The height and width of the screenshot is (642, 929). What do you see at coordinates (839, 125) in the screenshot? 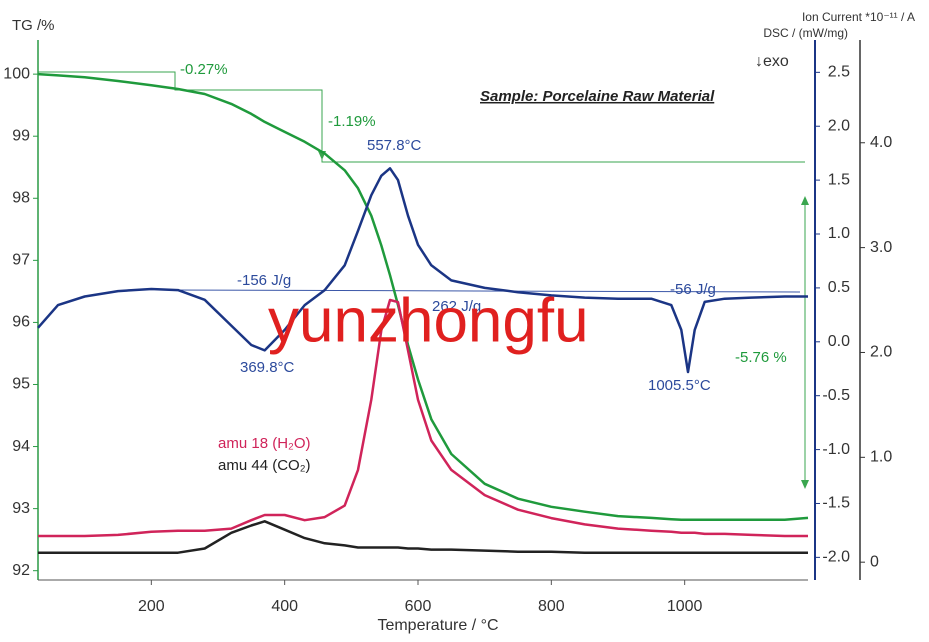
I see `y2-tick-label: 2.0` at bounding box center [839, 125].